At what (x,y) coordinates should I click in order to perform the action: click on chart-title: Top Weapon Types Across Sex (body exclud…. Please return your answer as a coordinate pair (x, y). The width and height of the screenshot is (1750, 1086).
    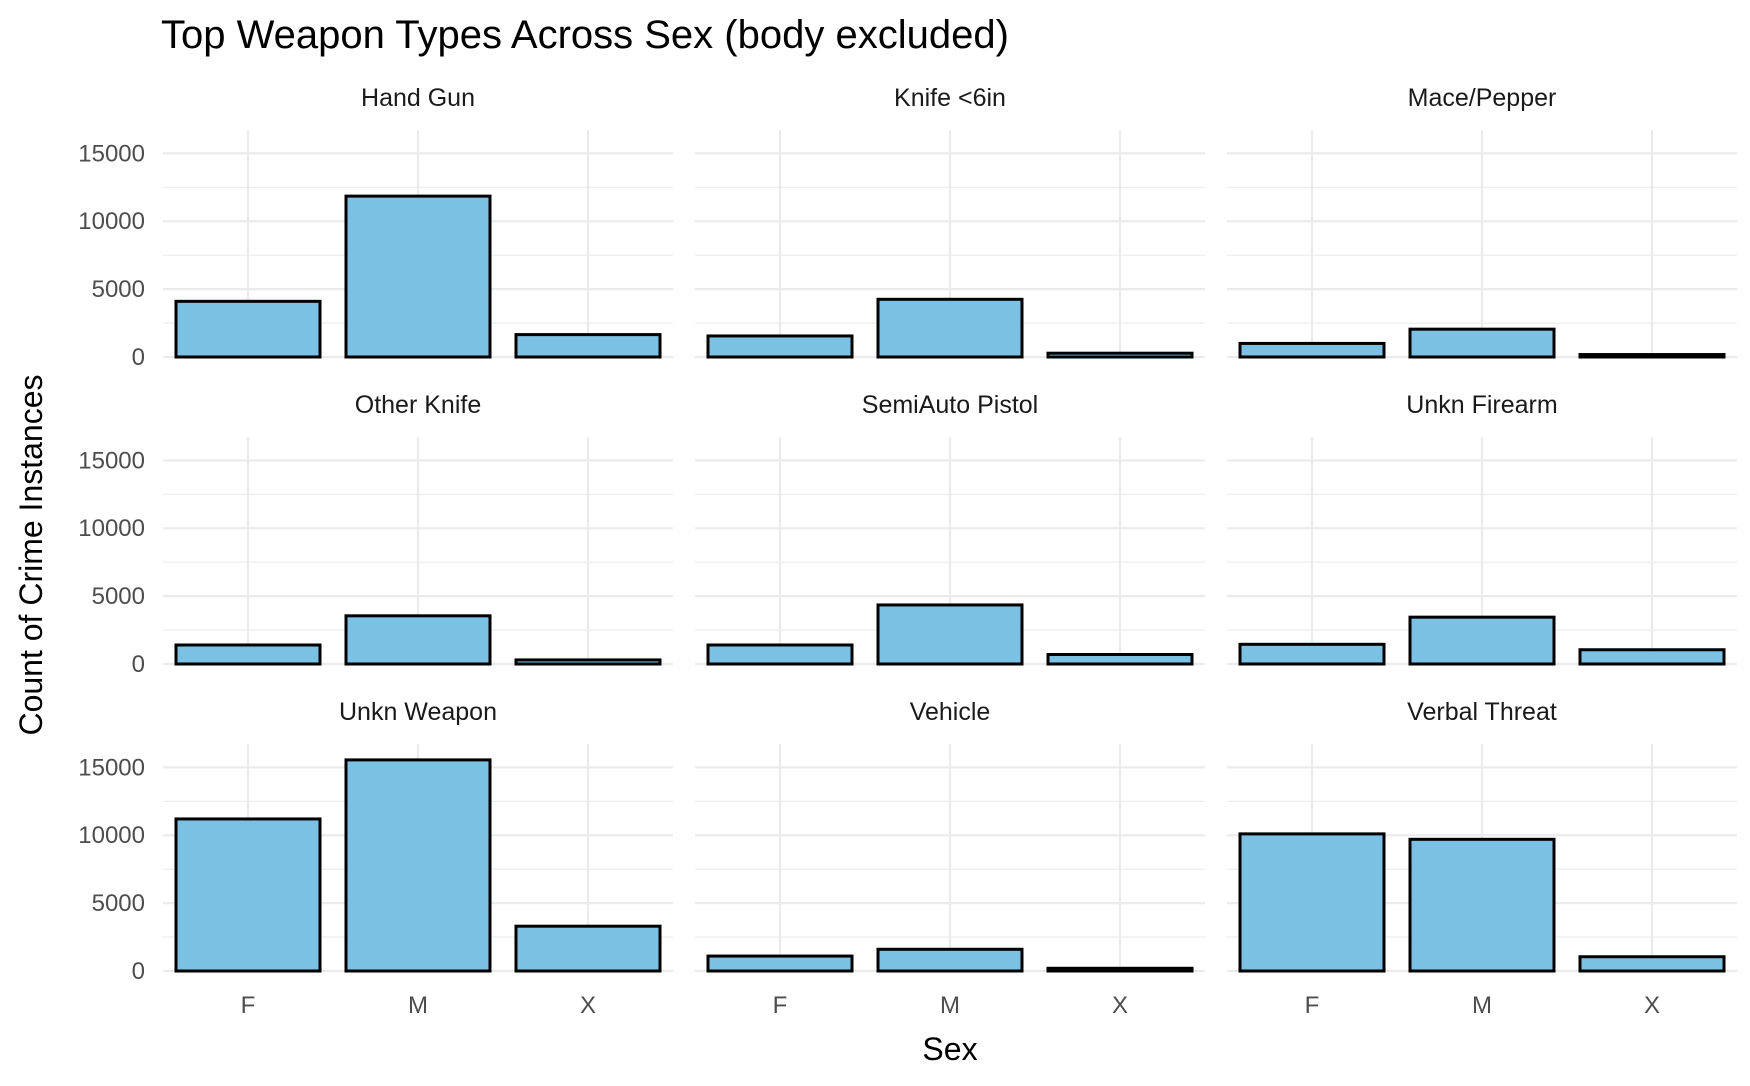
    Looking at the image, I should click on (585, 35).